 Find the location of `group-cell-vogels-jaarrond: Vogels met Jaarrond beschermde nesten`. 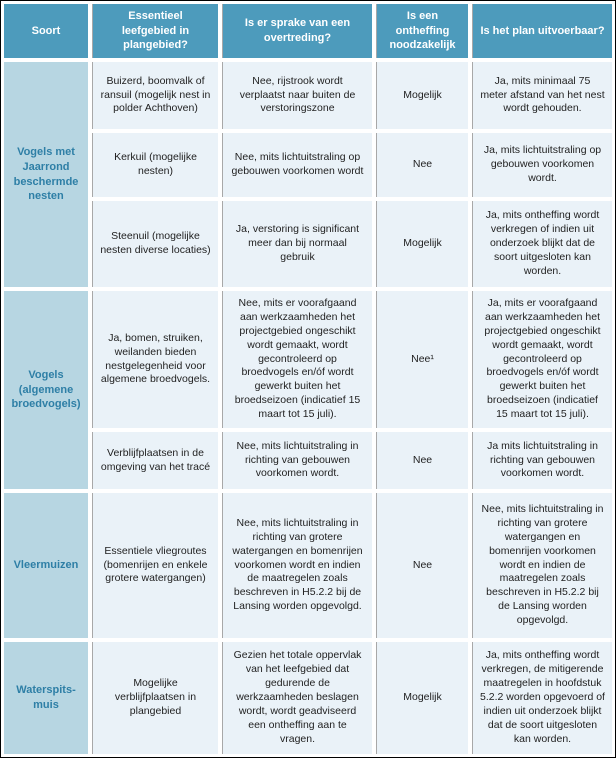

group-cell-vogels-jaarrond: Vogels met Jaarrond beschermde nesten is located at coordinates (46, 174).